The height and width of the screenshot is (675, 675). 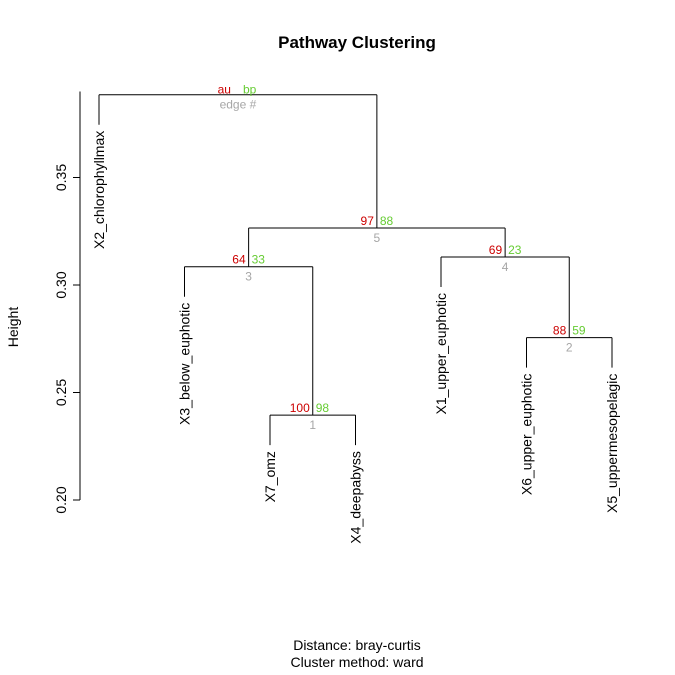 What do you see at coordinates (441, 353) in the screenshot?
I see `leaf-label-X1: X1_upper_euphotic` at bounding box center [441, 353].